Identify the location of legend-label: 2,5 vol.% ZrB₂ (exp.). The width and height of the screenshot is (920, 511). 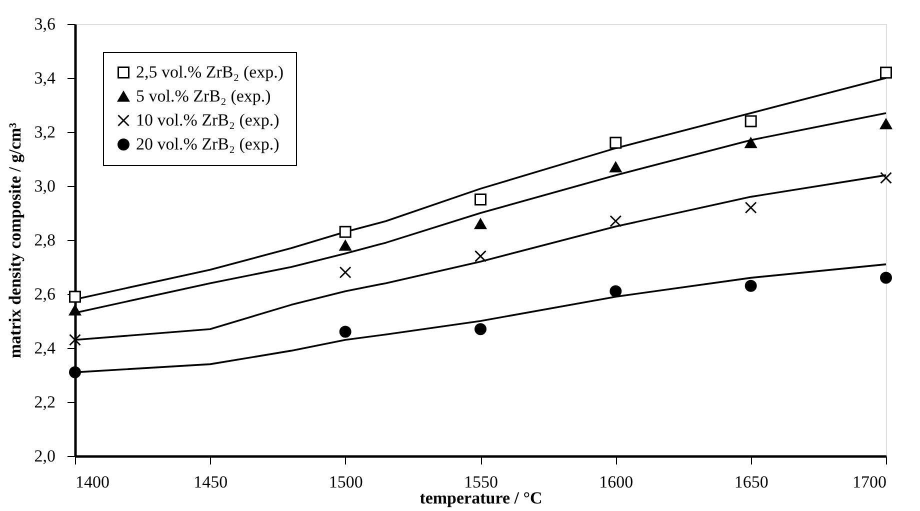
(210, 72).